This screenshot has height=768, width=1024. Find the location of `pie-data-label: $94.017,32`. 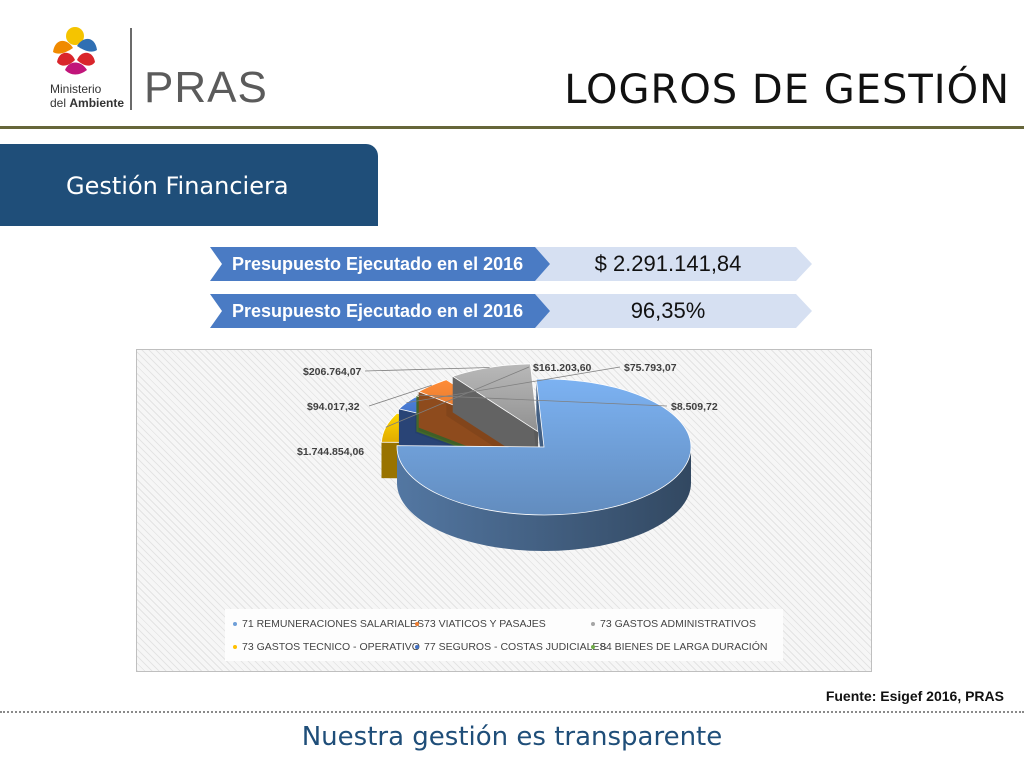

pie-data-label: $94.017,32 is located at coordinates (333, 407).